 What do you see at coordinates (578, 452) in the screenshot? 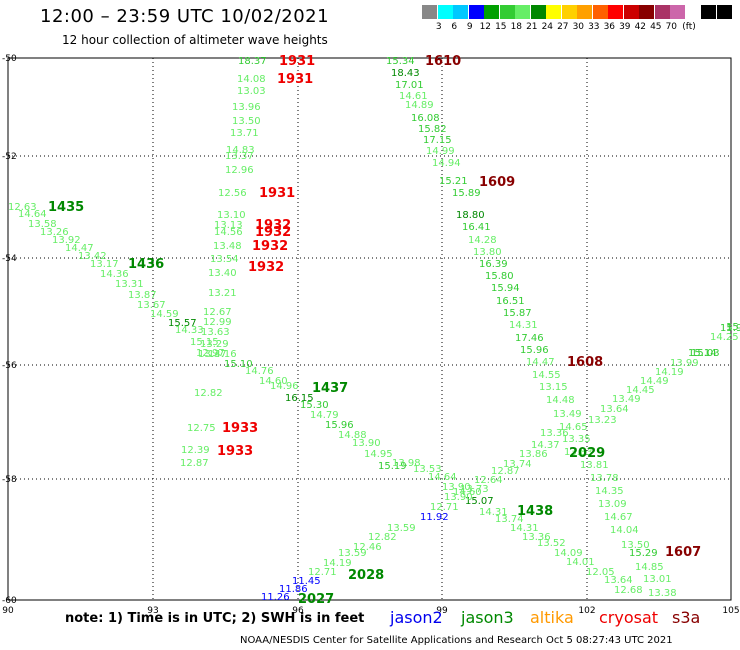
I see `wave-height-value: 13.83` at bounding box center [578, 452].